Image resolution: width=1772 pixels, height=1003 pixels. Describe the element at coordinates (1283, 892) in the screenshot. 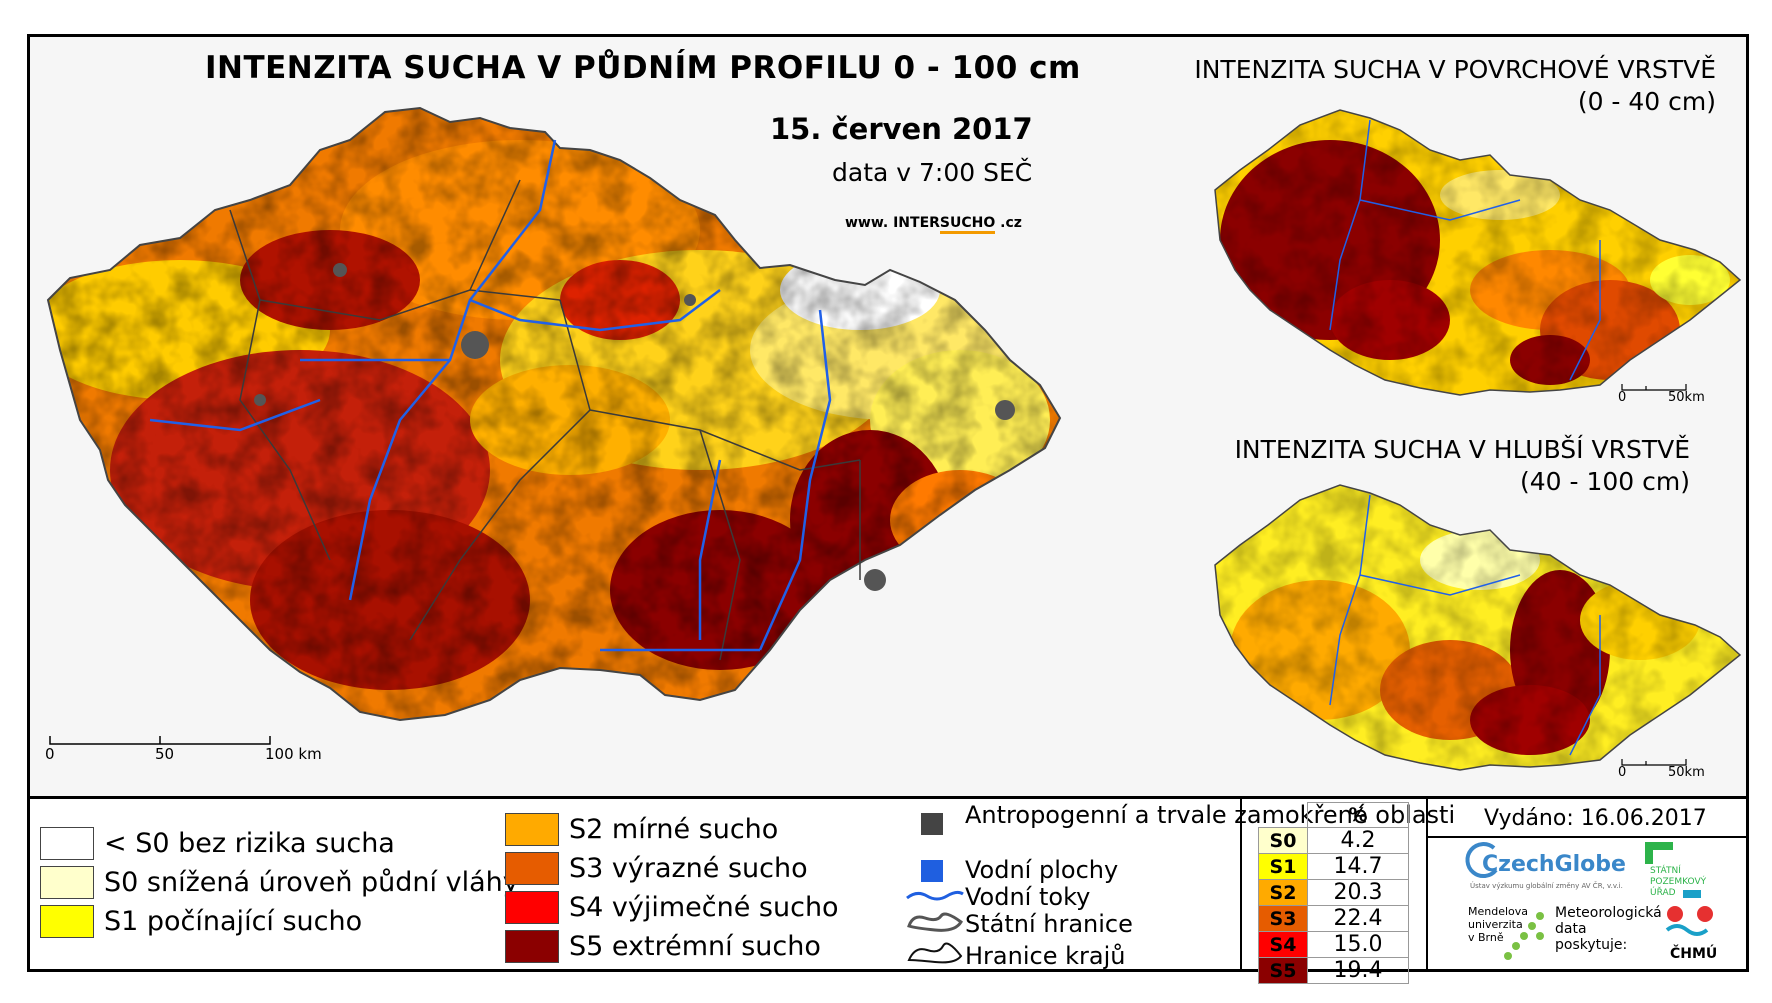

I see `percent-class: S2` at that location.